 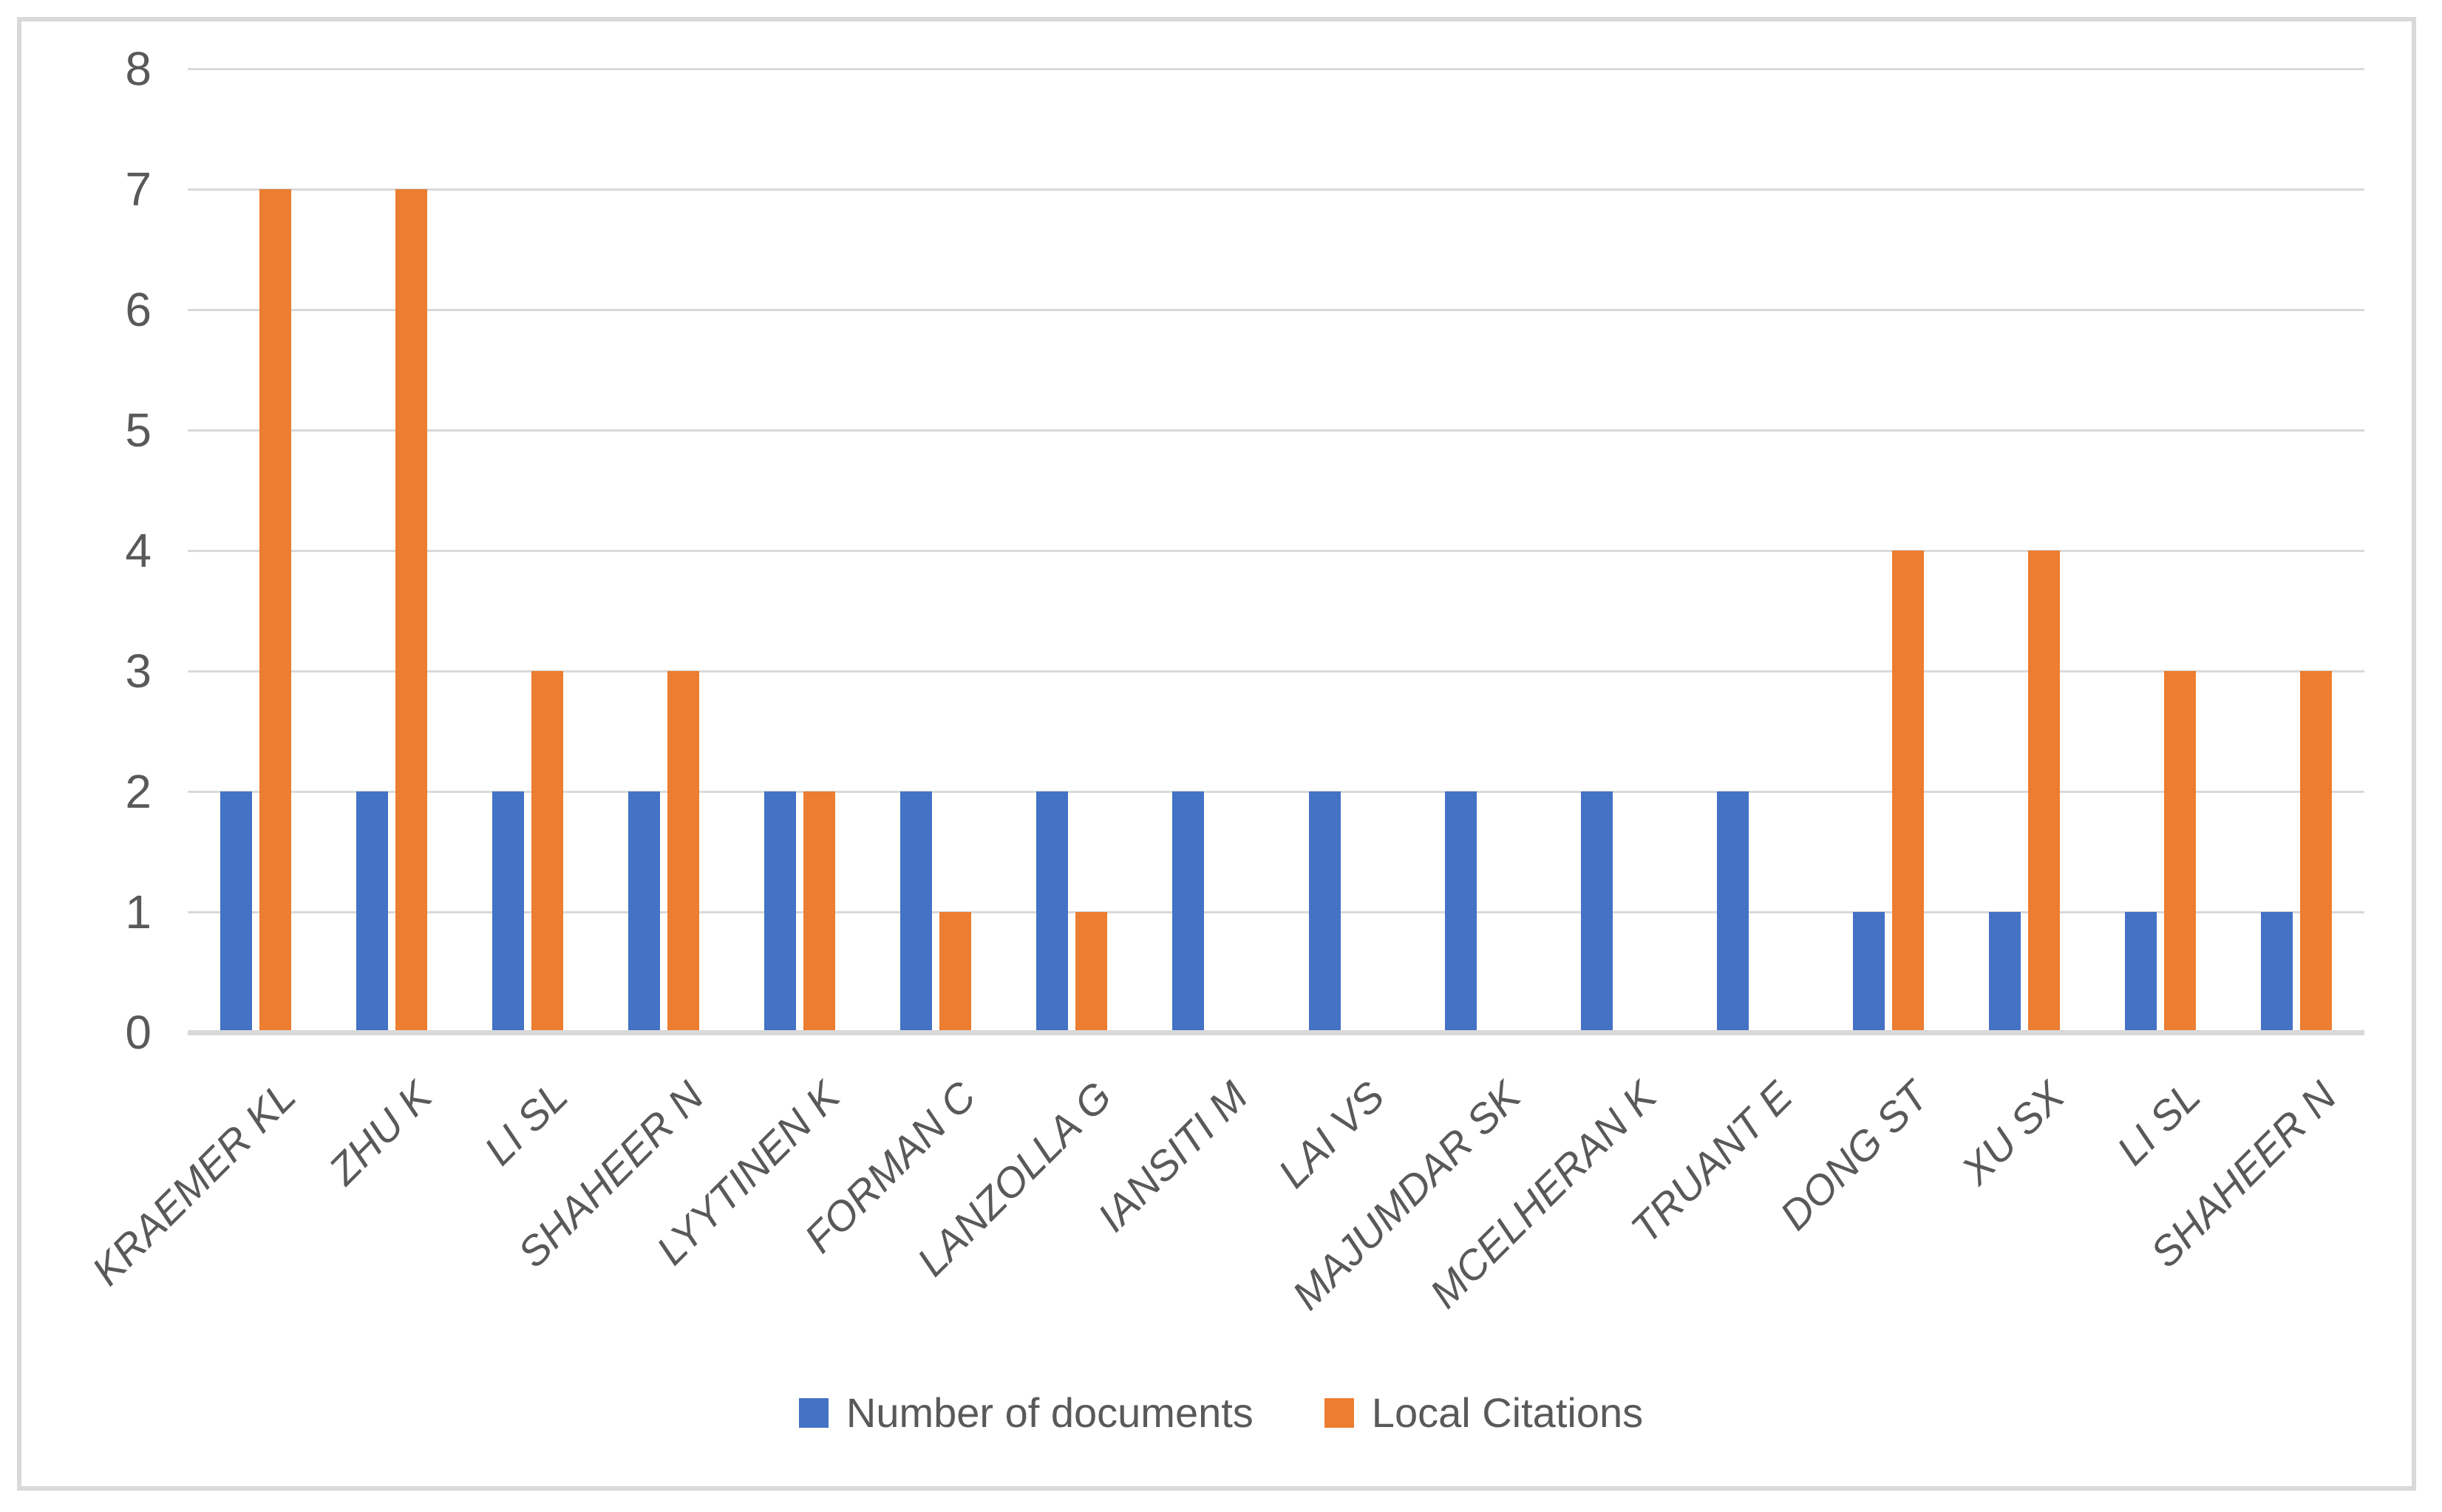 I want to click on documents-series-swatch-icon, so click(x=814, y=1413).